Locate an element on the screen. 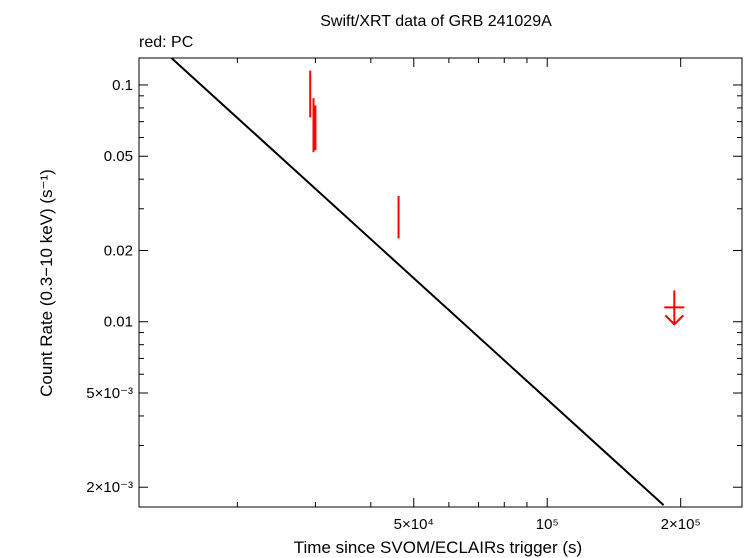 The image size is (746, 558). x-tick-label: 10⁵ is located at coordinates (547, 524).